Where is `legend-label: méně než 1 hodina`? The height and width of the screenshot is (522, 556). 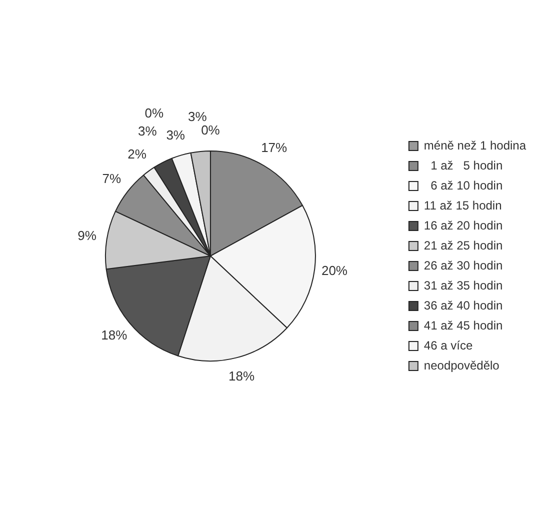
legend-label: méně než 1 hodina is located at coordinates (475, 145).